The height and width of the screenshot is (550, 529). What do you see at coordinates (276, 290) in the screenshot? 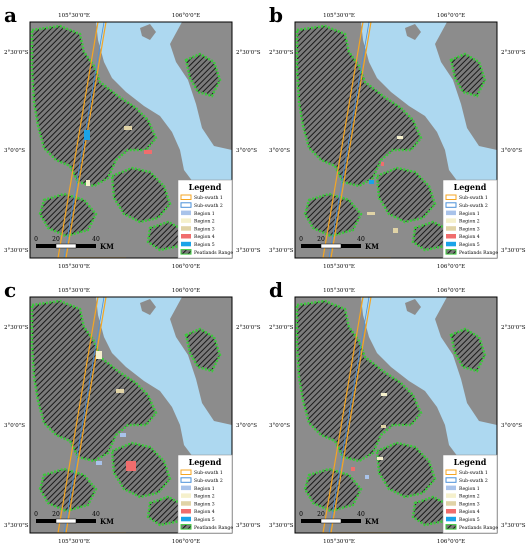
I see `panel-label: d` at bounding box center [276, 290].